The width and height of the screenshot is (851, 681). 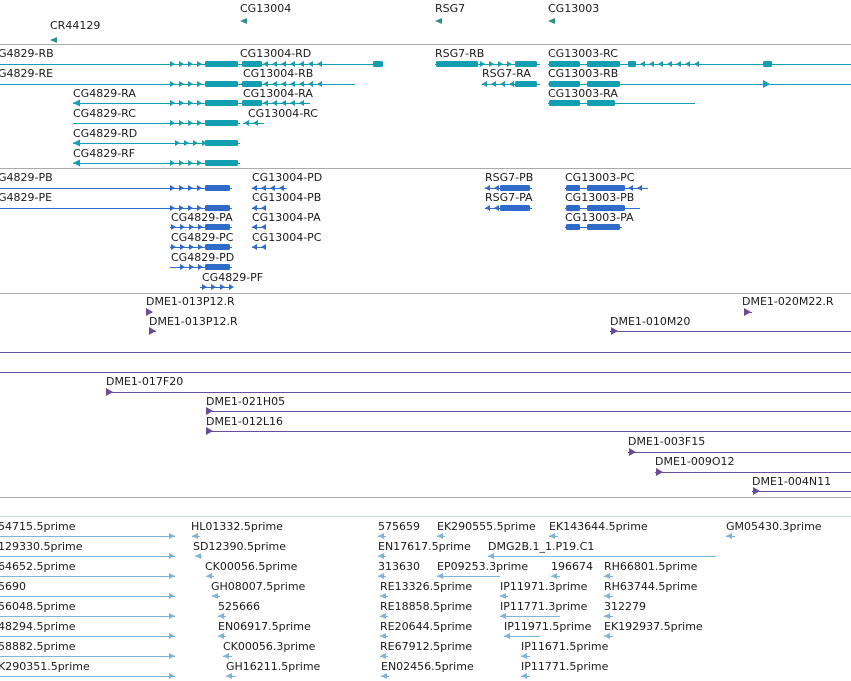 I want to click on est-feature: 5690, so click(x=87, y=589).